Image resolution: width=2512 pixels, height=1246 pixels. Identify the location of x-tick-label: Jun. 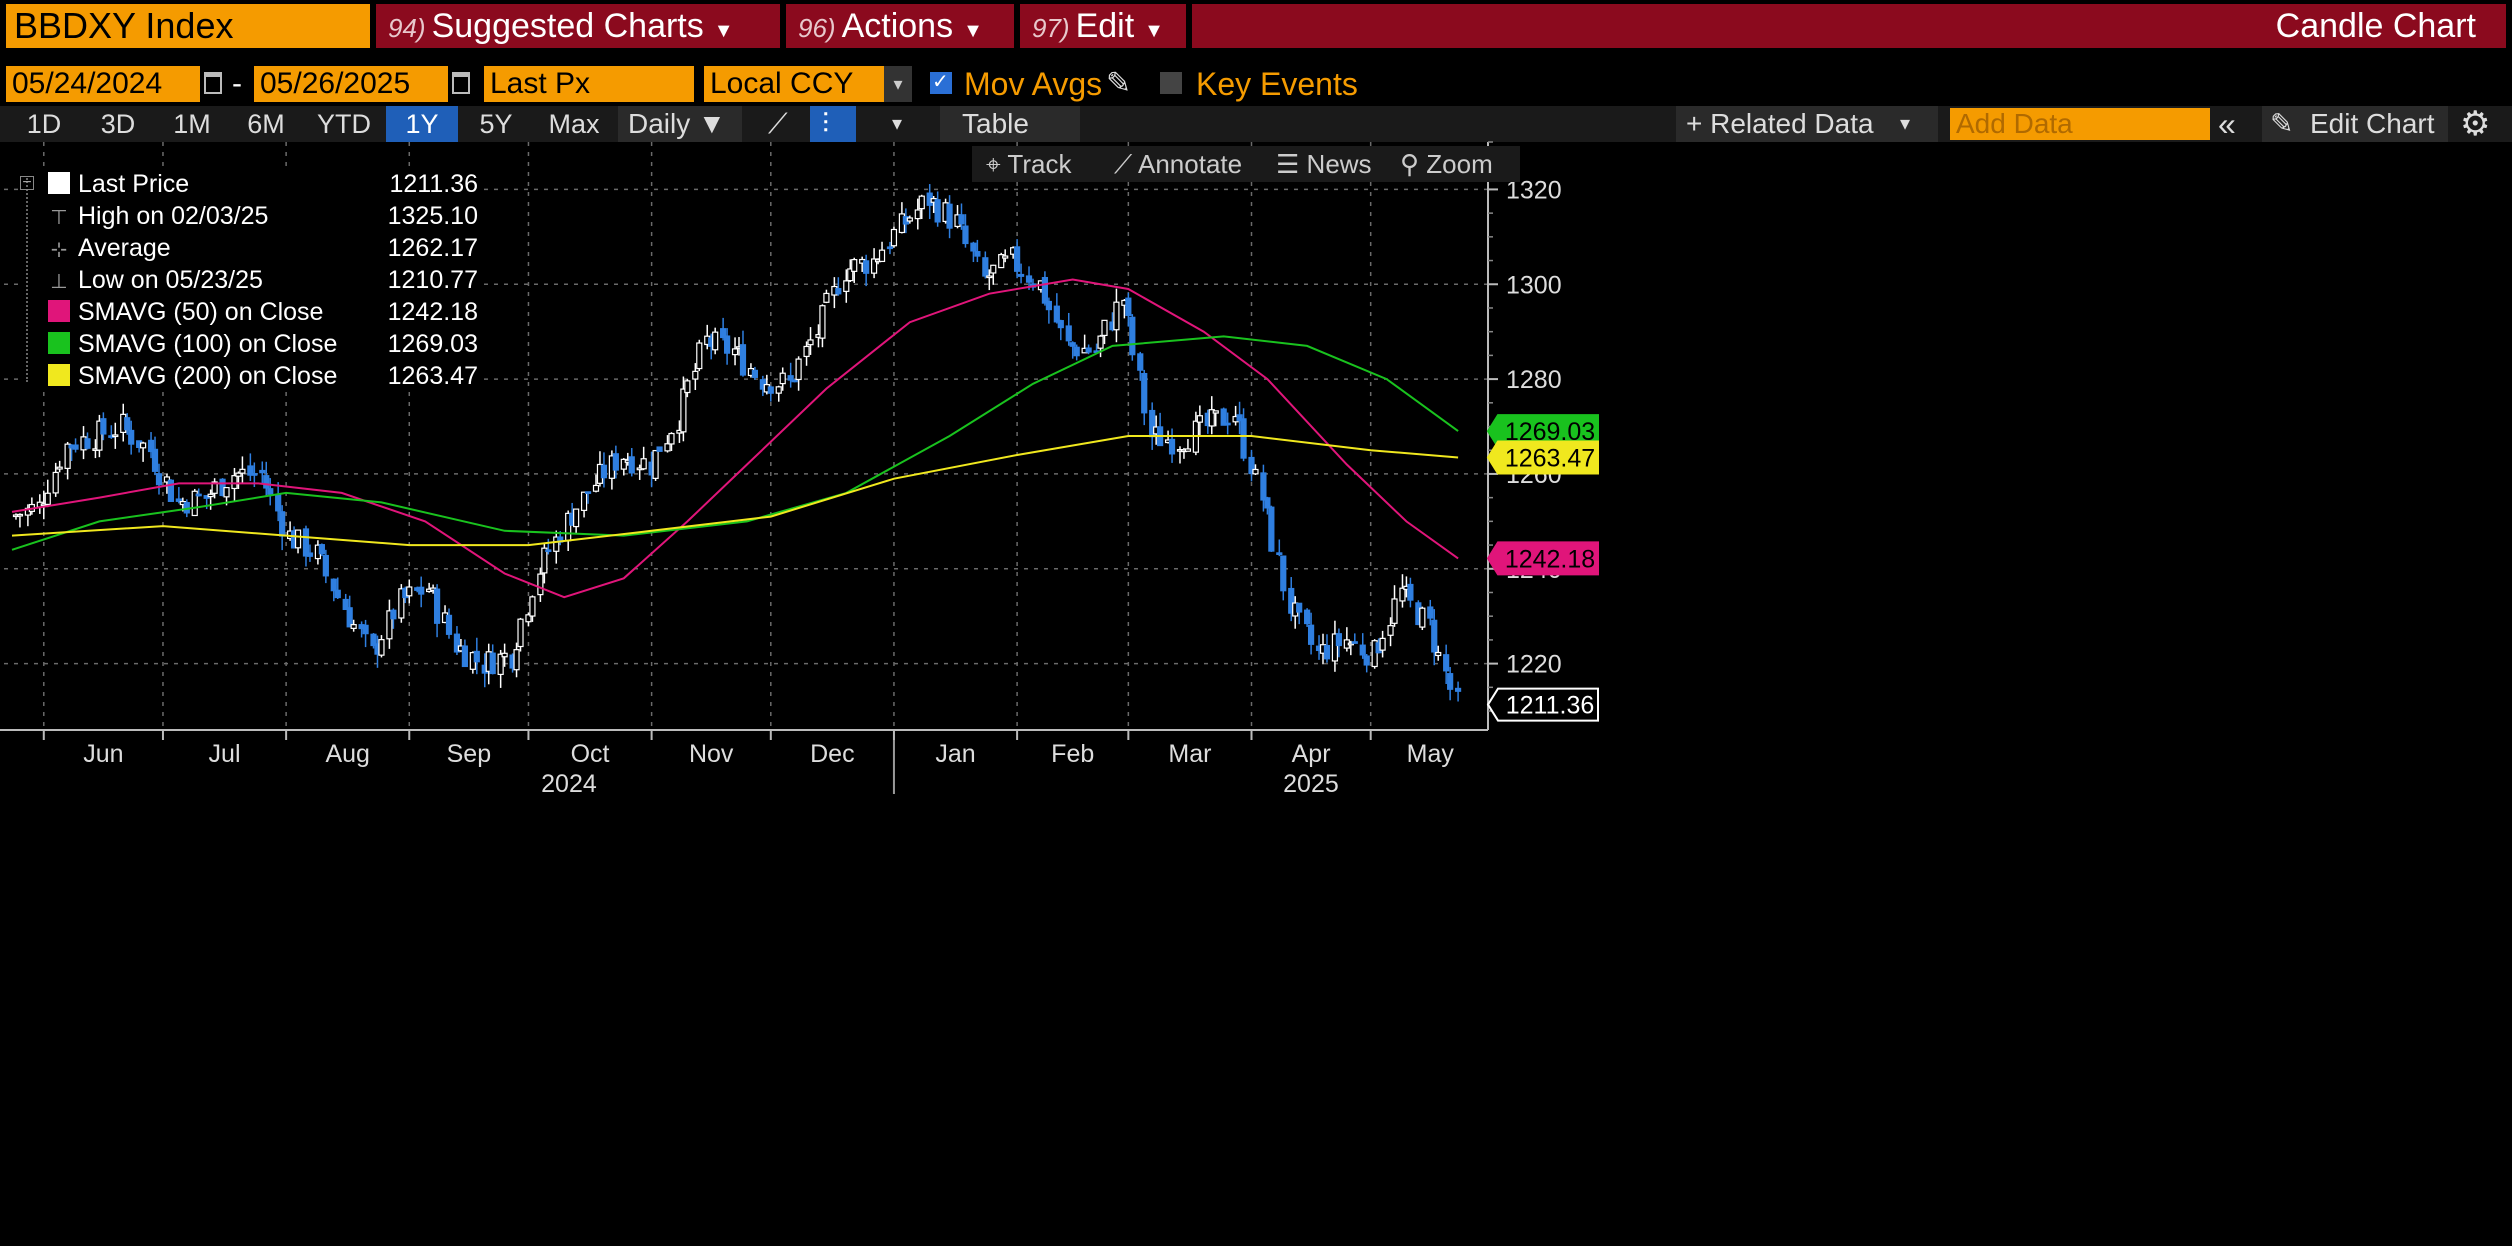
(103, 754).